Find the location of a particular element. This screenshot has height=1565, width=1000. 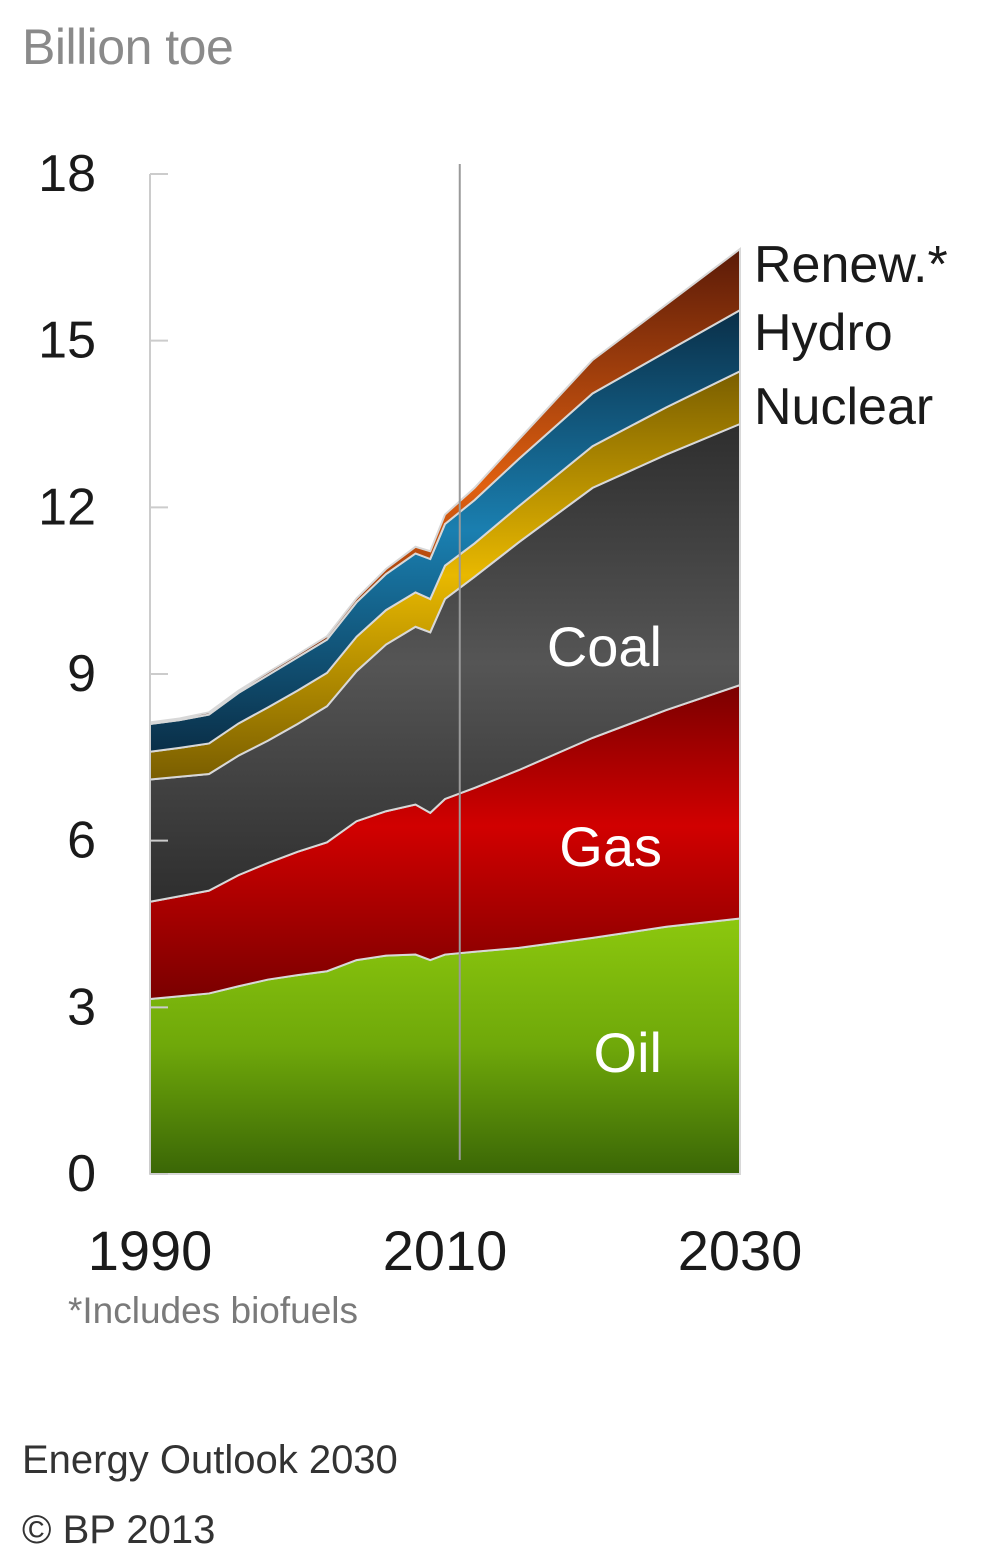

copyright: © BP 2013 is located at coordinates (119, 1530).